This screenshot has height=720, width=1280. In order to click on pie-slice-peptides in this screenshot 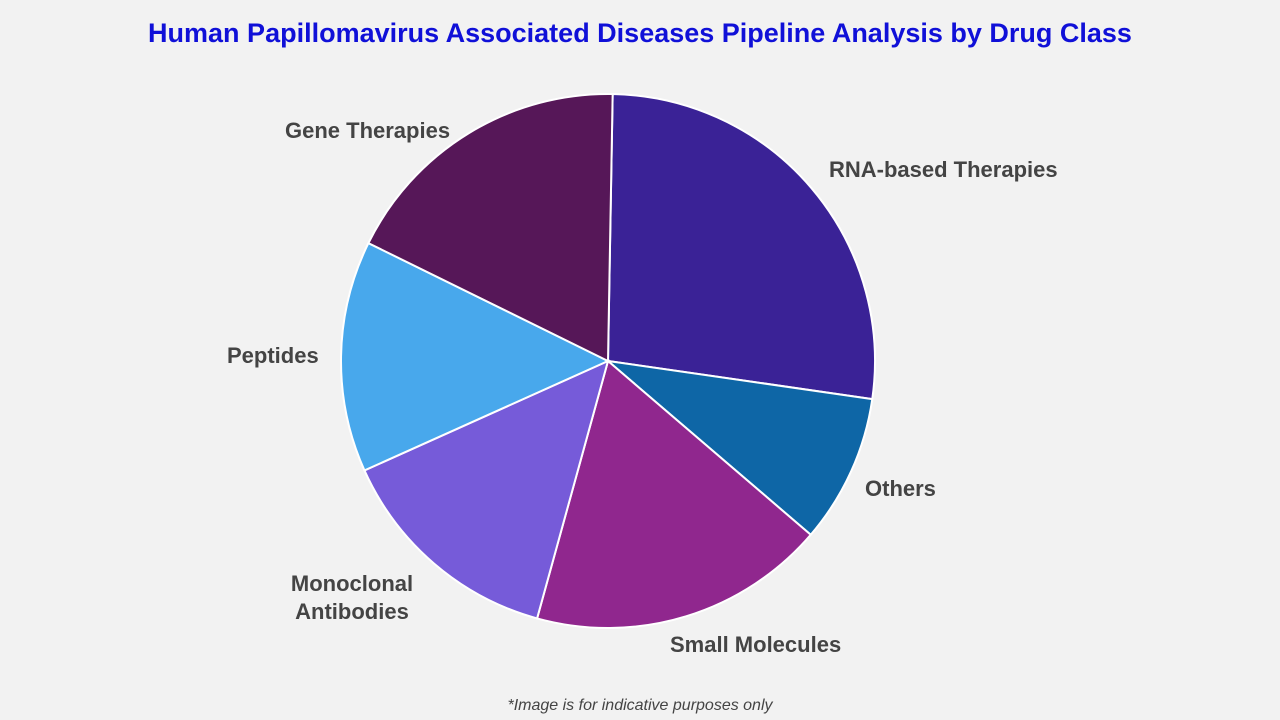, I will do `click(475, 356)`.